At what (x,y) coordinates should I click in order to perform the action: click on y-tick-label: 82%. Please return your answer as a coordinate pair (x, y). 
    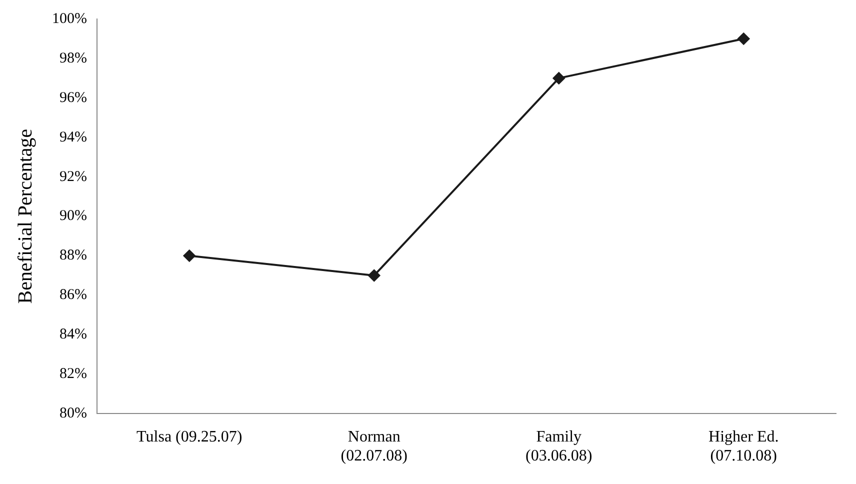
    Looking at the image, I should click on (73, 374).